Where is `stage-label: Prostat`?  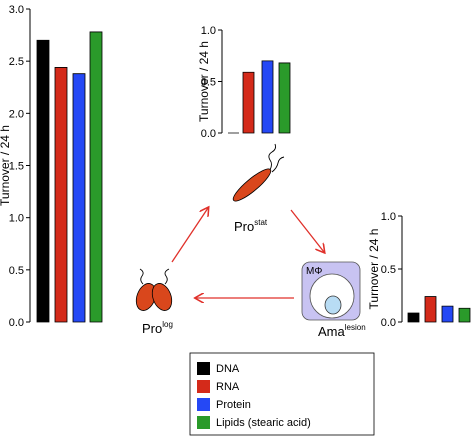
stage-label: Prostat is located at coordinates (251, 226).